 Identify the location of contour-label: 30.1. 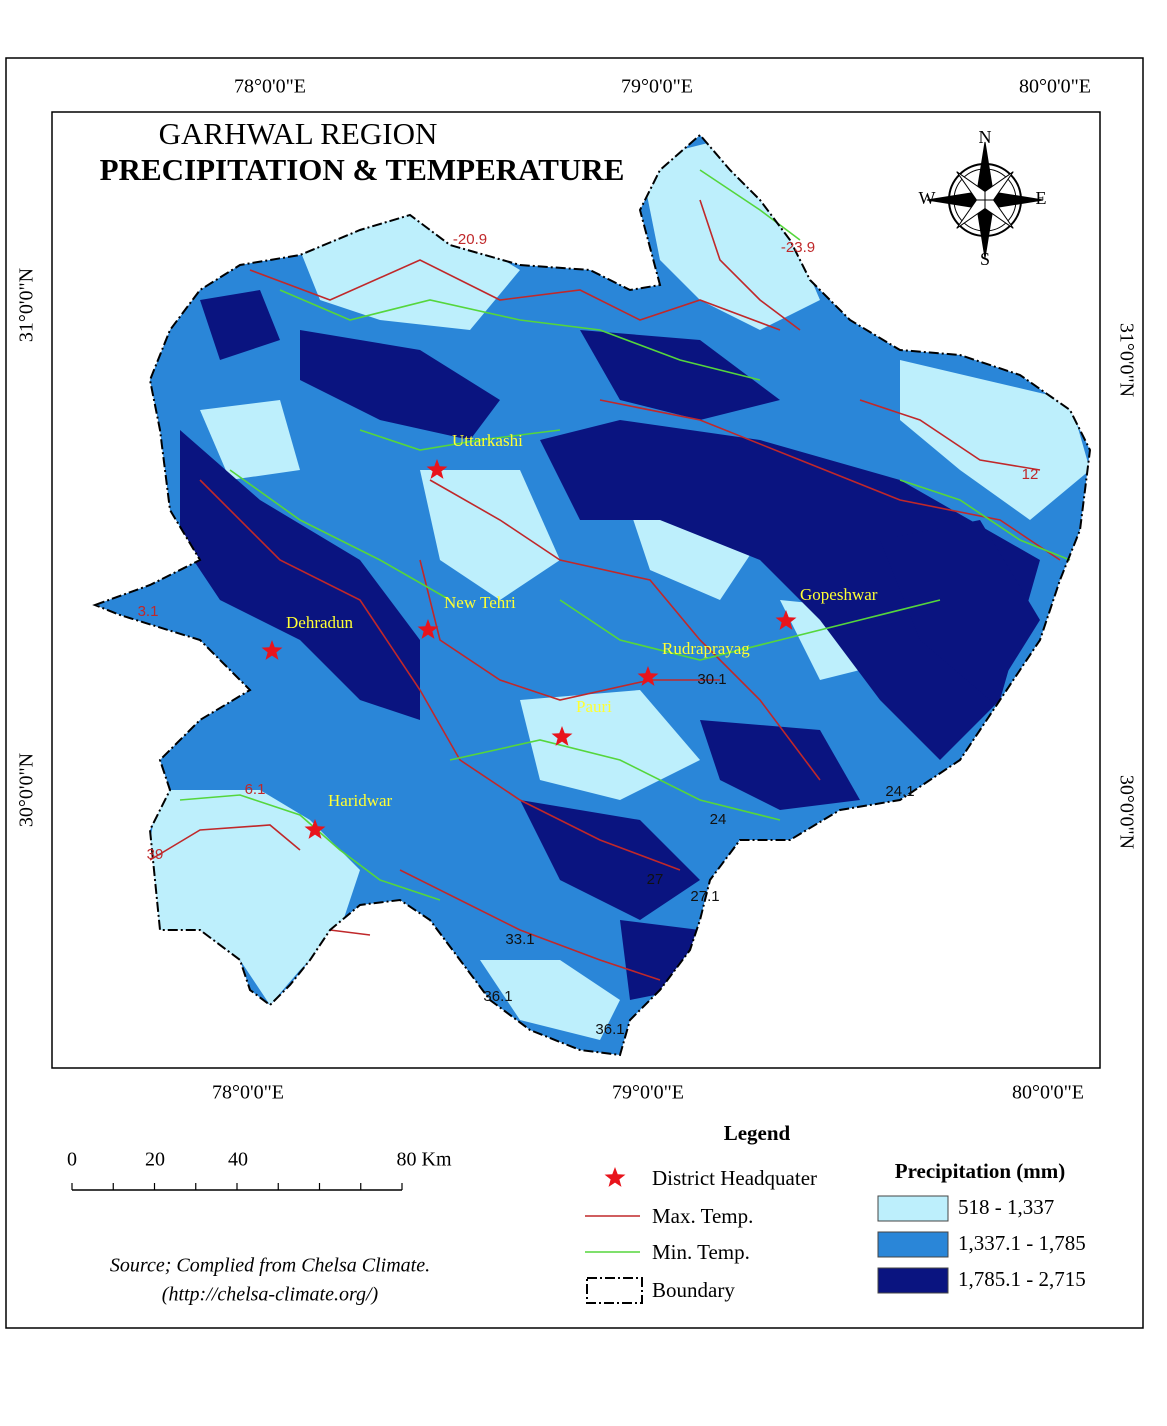
(711, 679).